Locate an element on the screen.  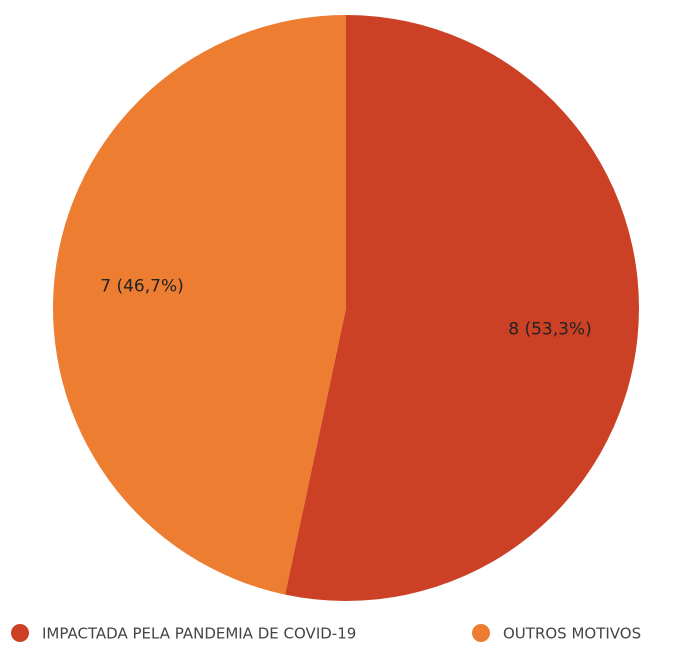
slice-label: 8 (53,3%) is located at coordinates (550, 329).